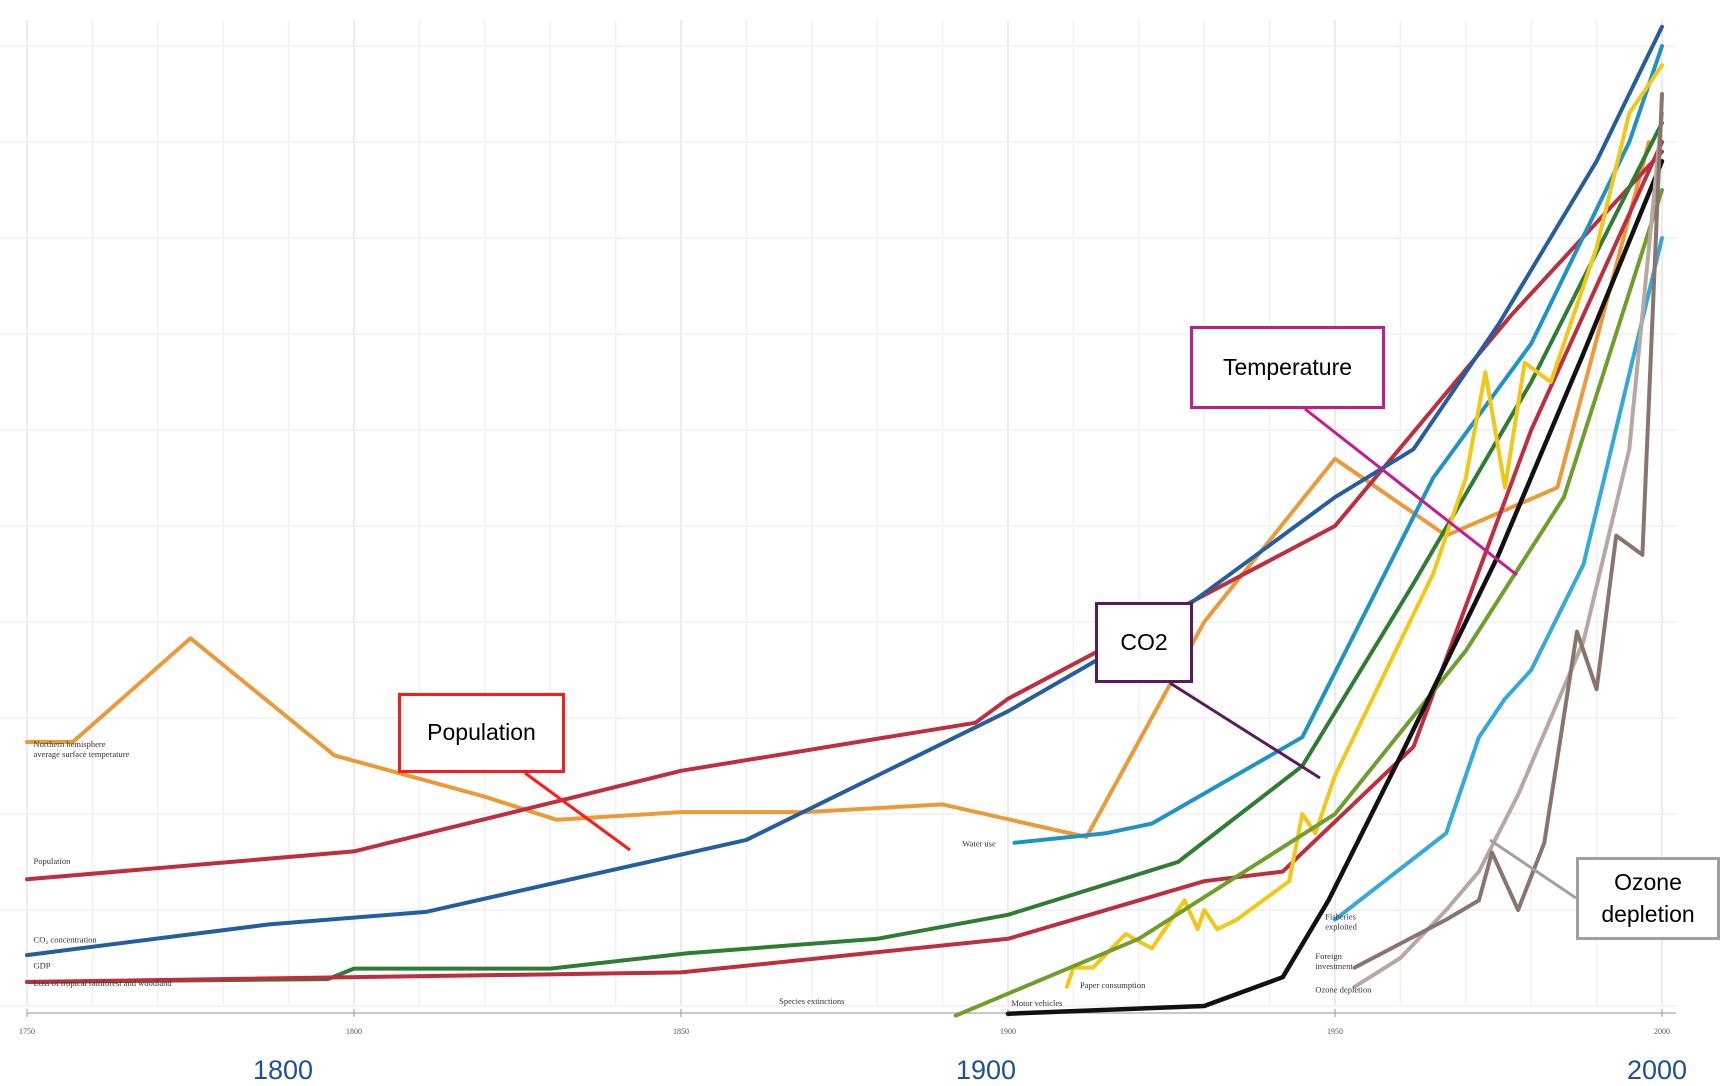  Describe the element at coordinates (1657, 1070) in the screenshot. I see `big-year-label-2000: 2000` at that location.